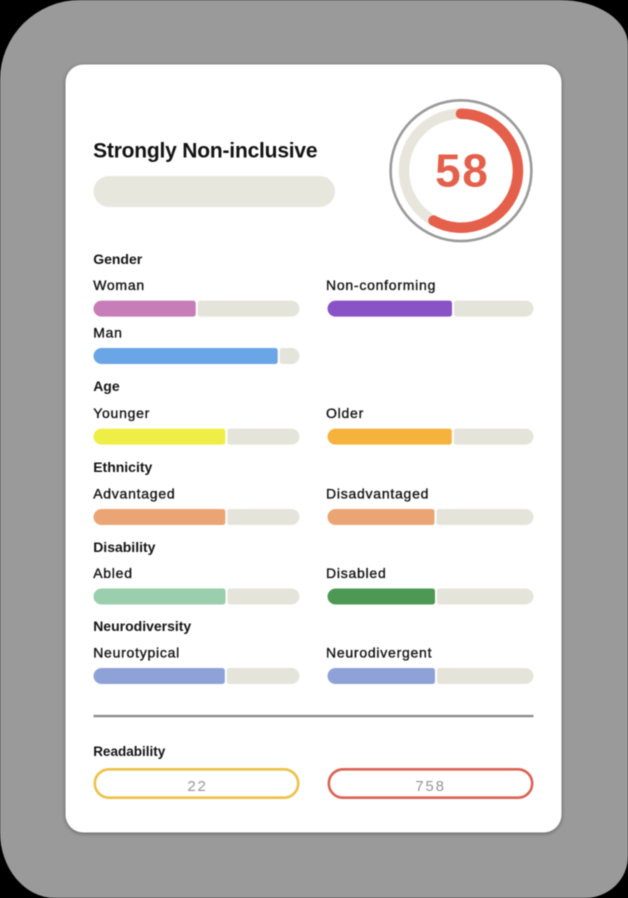  I want to click on svg-text: Readability, so click(129, 751).